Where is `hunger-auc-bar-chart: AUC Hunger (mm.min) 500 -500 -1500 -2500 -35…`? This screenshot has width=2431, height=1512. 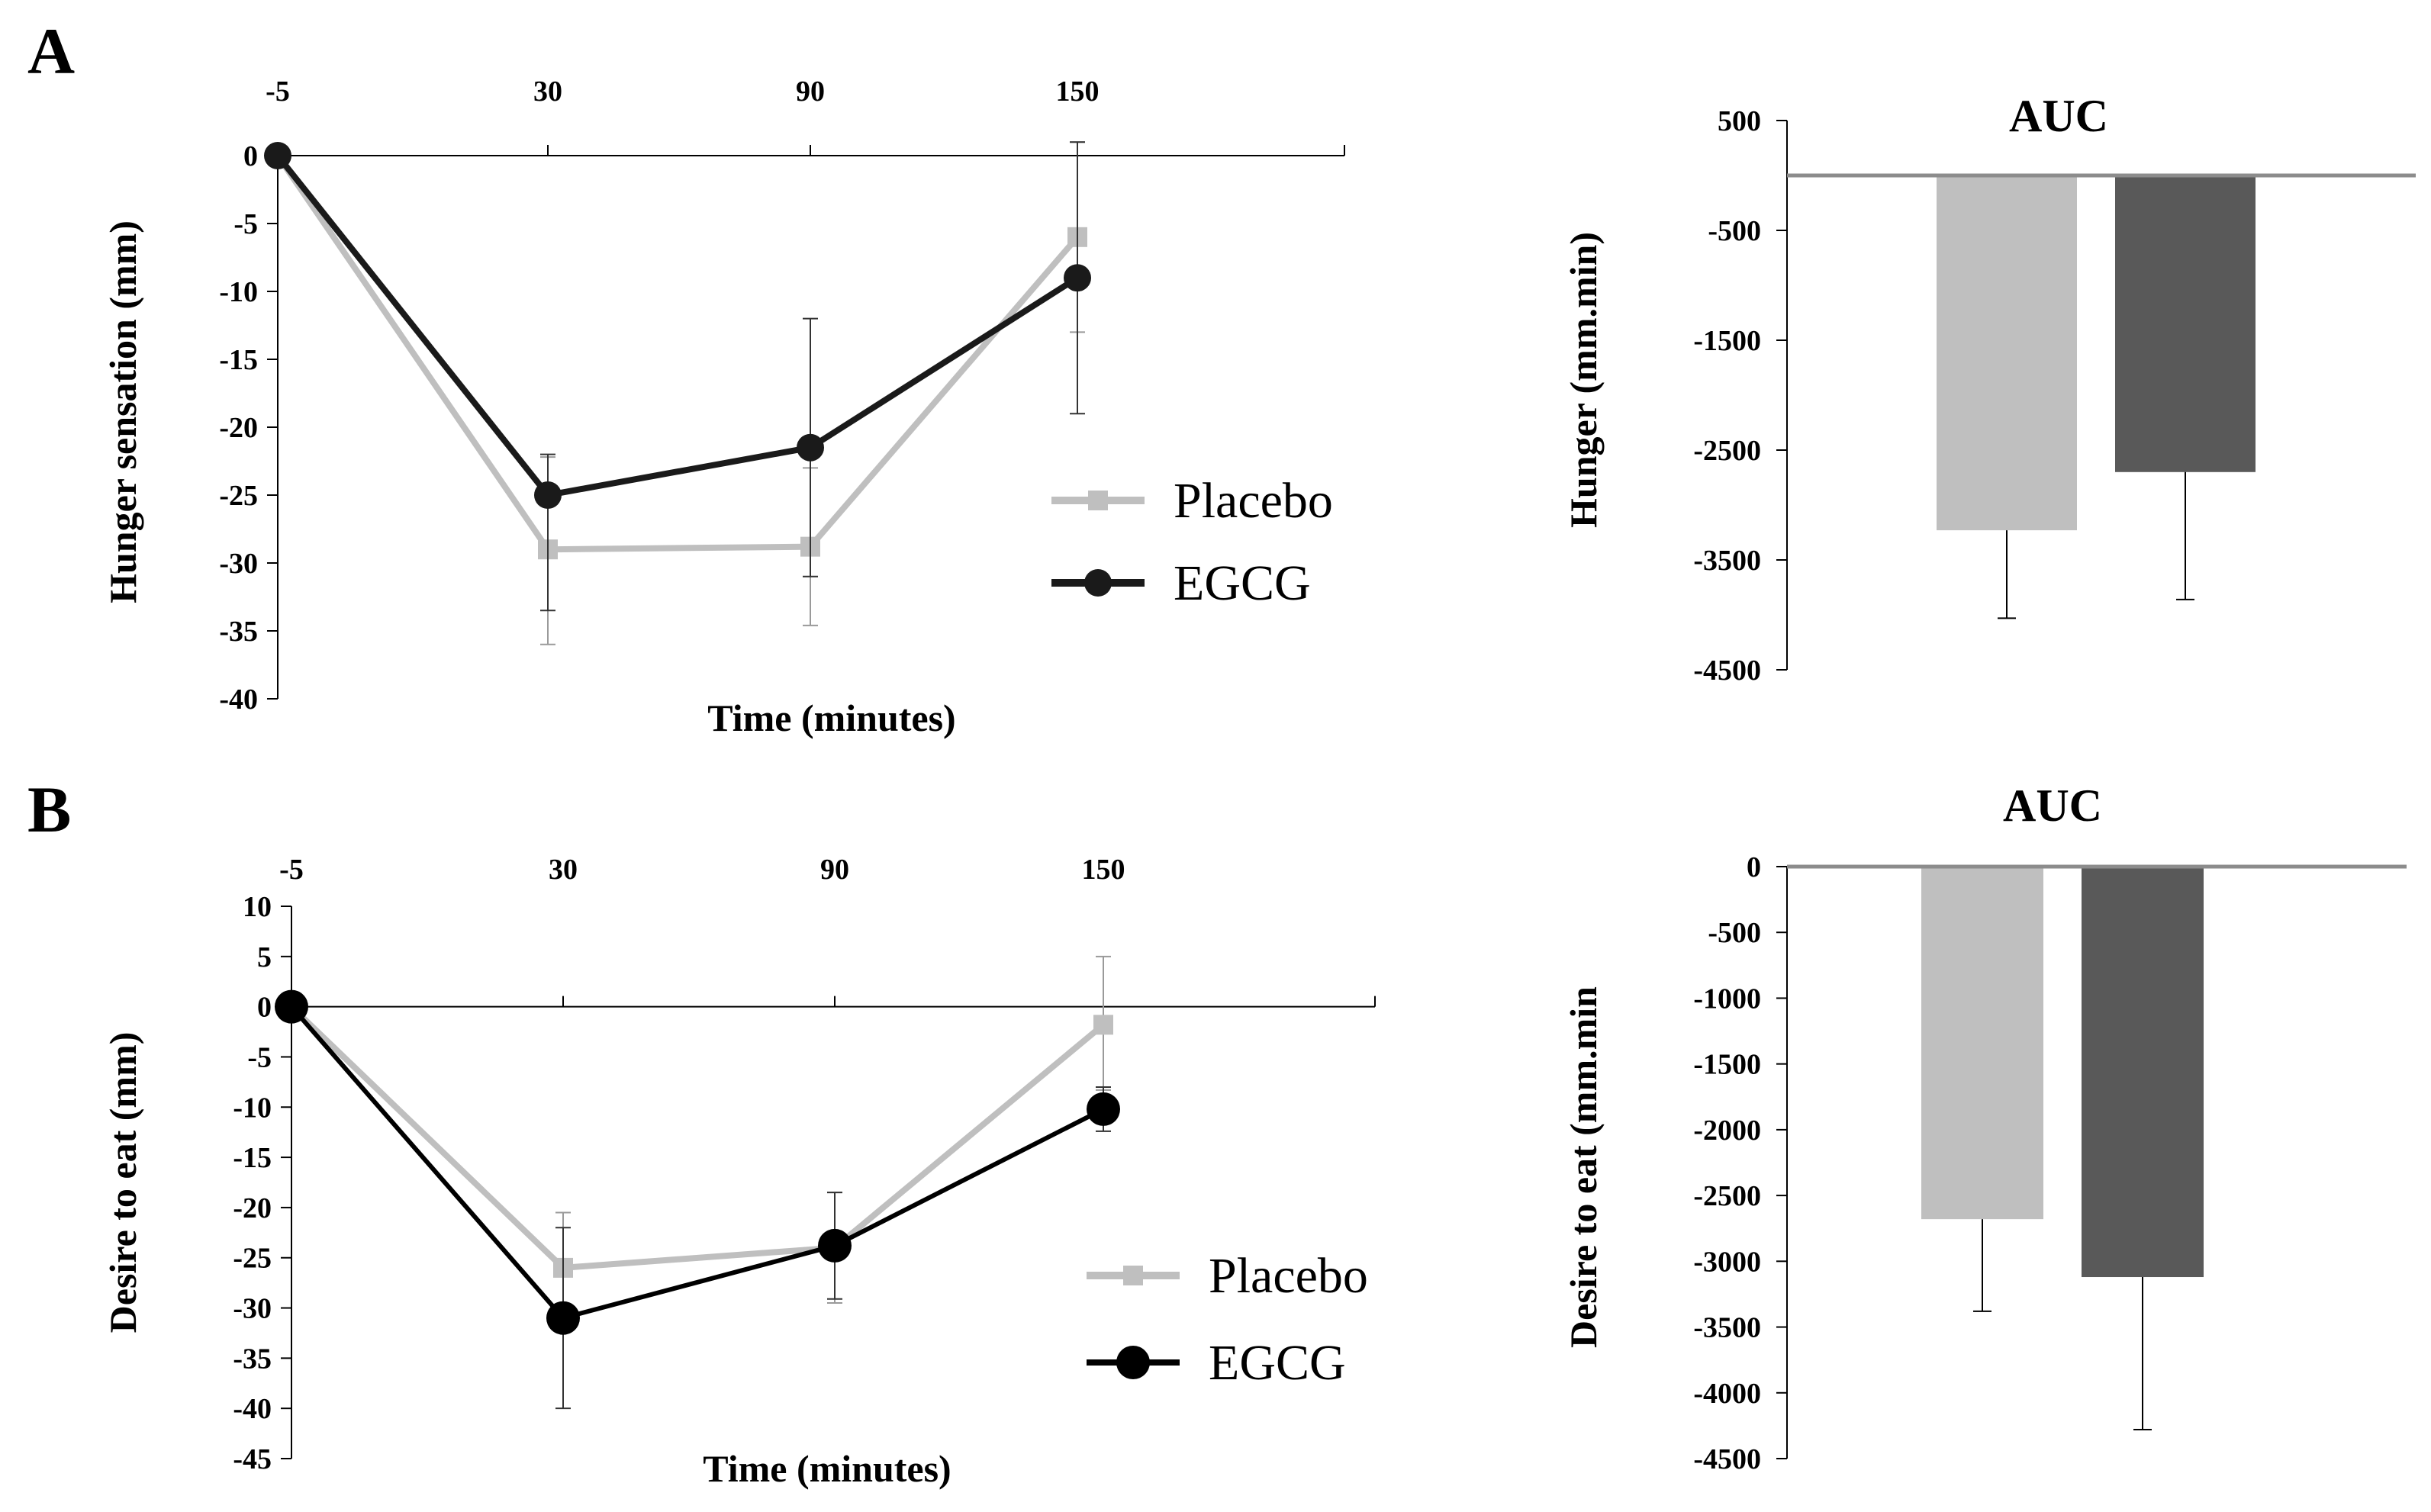 hunger-auc-bar-chart: AUC Hunger (mm.min) 500 -500 -1500 -2500 -35… is located at coordinates (1989, 389).